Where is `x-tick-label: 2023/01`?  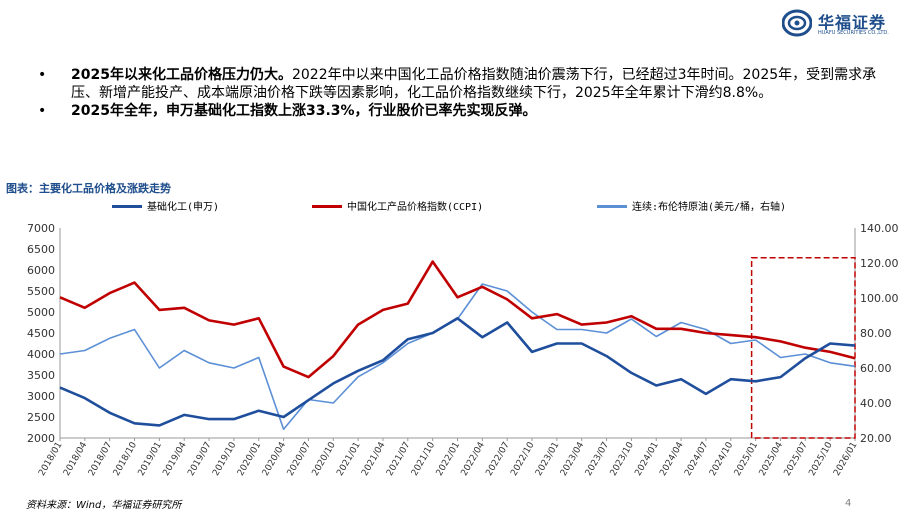 x-tick-label: 2023/01 is located at coordinates (547, 459).